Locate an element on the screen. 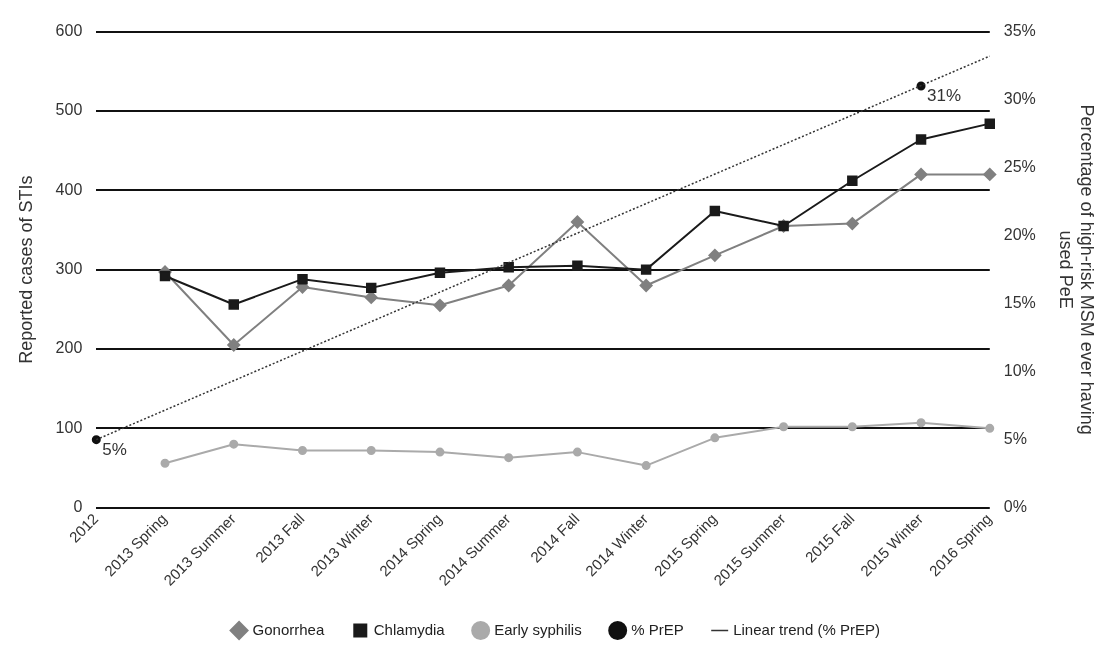 The width and height of the screenshot is (1113, 656). y2-axis-title: Percentage of high-risk MSM ever having used PeE is located at coordinates (1076, 269).